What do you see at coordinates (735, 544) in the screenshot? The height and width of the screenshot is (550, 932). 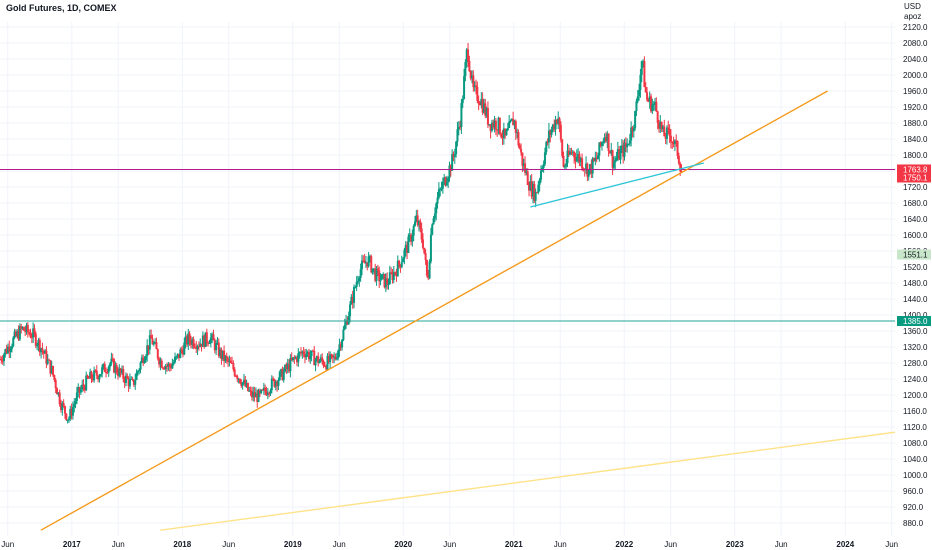 I see `x-tick-label: 2023` at bounding box center [735, 544].